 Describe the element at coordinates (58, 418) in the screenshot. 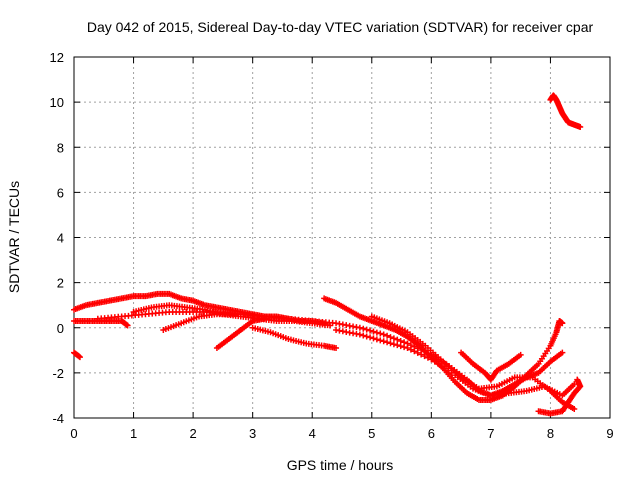

I see `y-tick-label: -4` at that location.